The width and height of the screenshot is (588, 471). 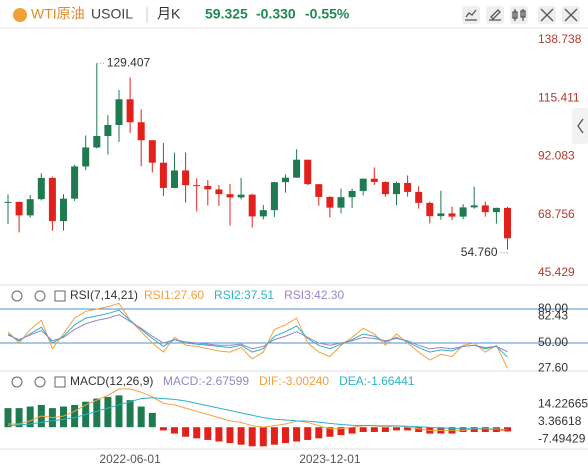 I want to click on change: -0.330, so click(x=276, y=14).